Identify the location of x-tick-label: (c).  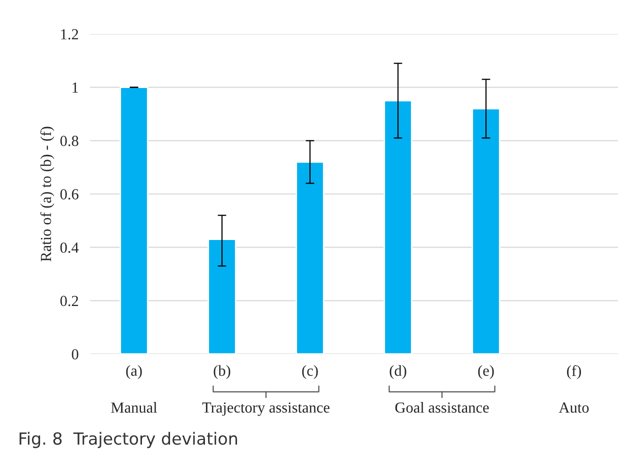
(310, 372).